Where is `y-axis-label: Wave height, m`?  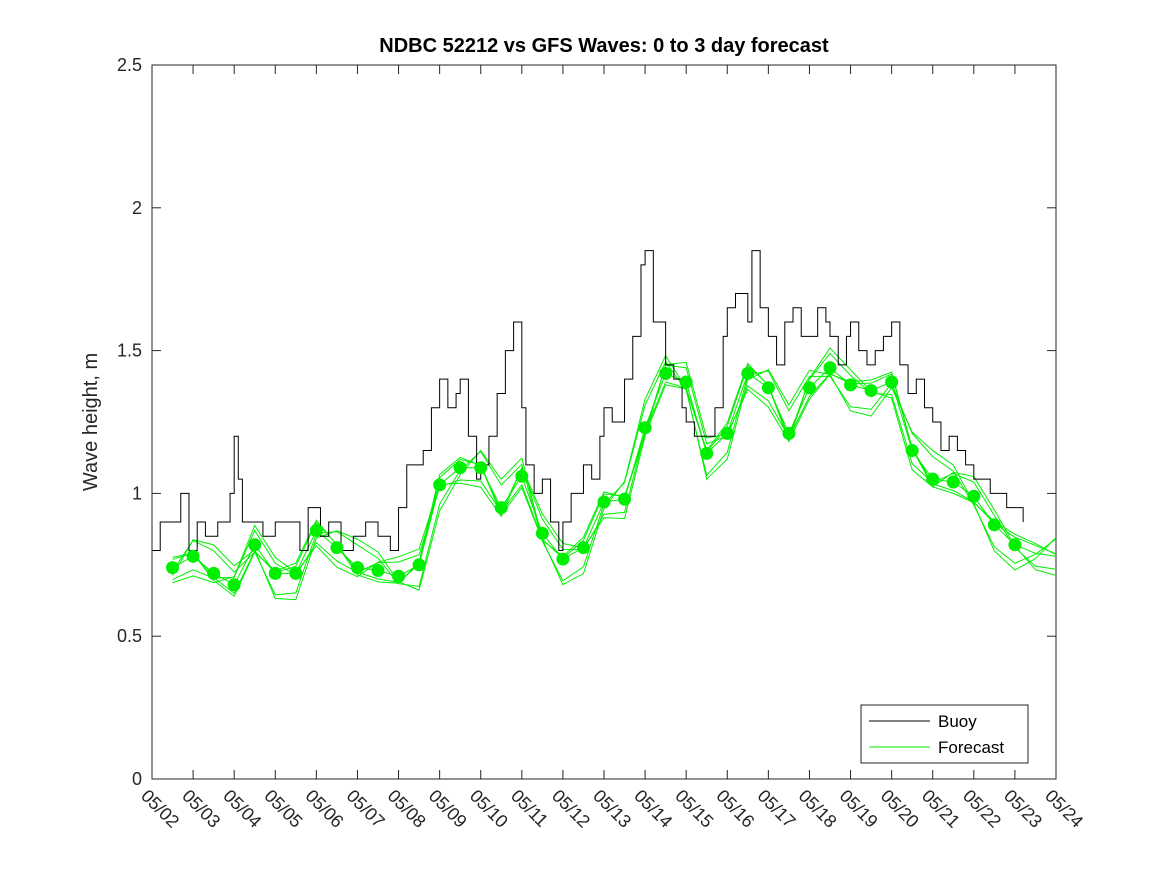
y-axis-label: Wave height, m is located at coordinates (91, 422).